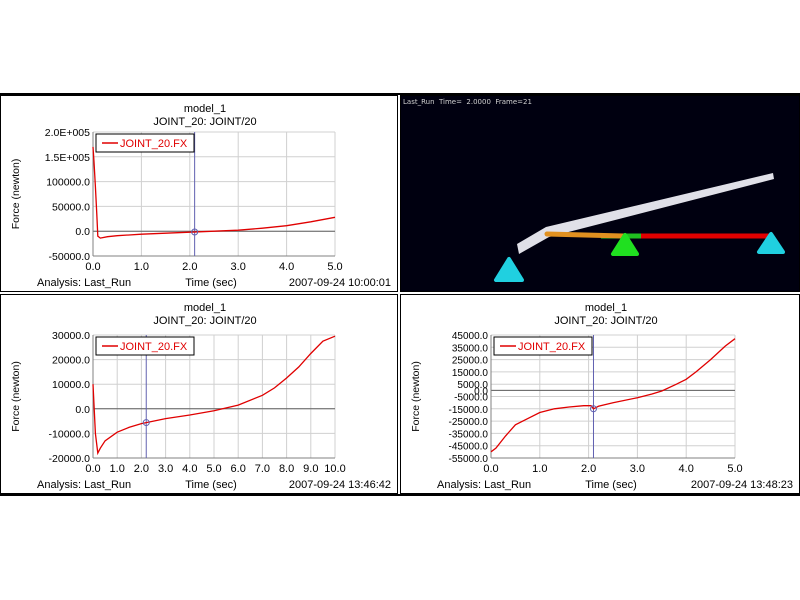 Image resolution: width=800 pixels, height=600 pixels. What do you see at coordinates (238, 469) in the screenshot?
I see `x-tick-label: 6.0` at bounding box center [238, 469].